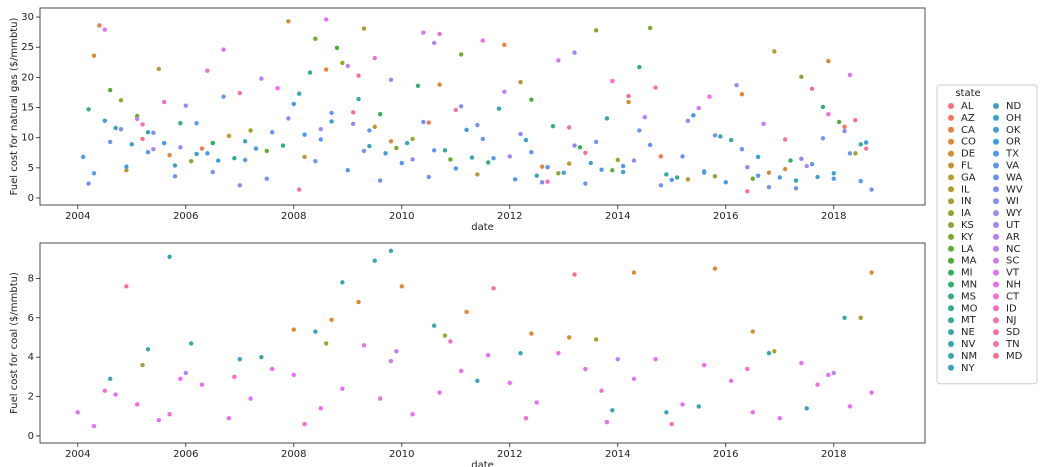  What do you see at coordinates (27, 47) in the screenshot?
I see `y-tick-label: 25` at bounding box center [27, 47].